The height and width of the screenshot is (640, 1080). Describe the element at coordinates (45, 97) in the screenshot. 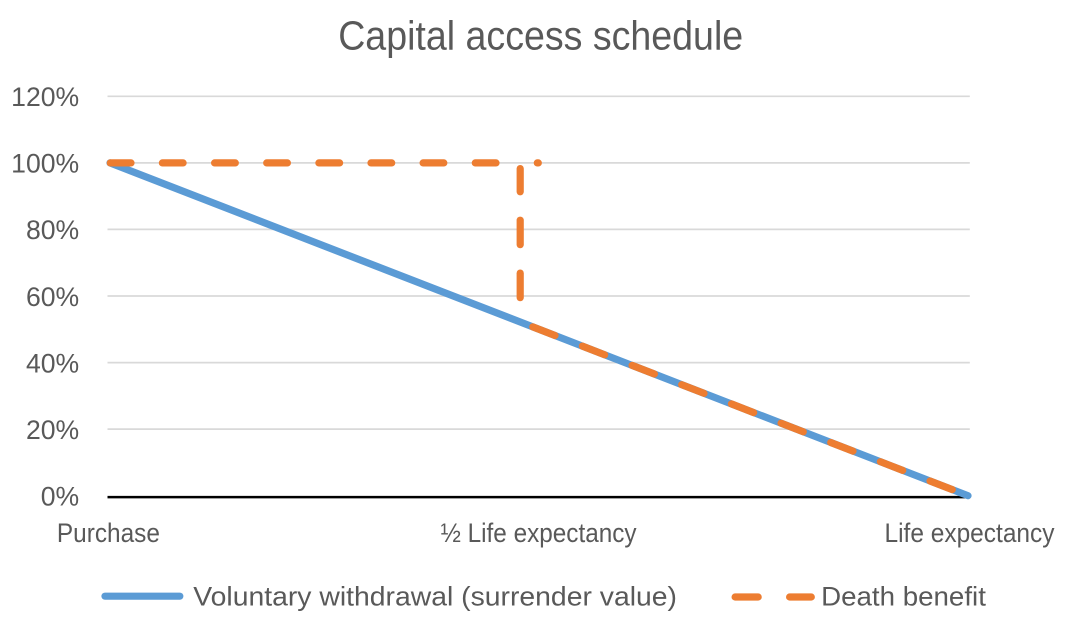

I see `svg-text: 120%` at that location.